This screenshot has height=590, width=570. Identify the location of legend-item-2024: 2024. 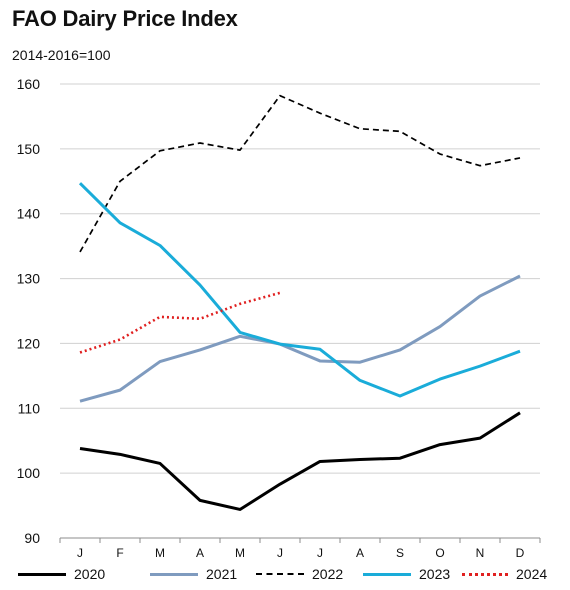
(504, 574).